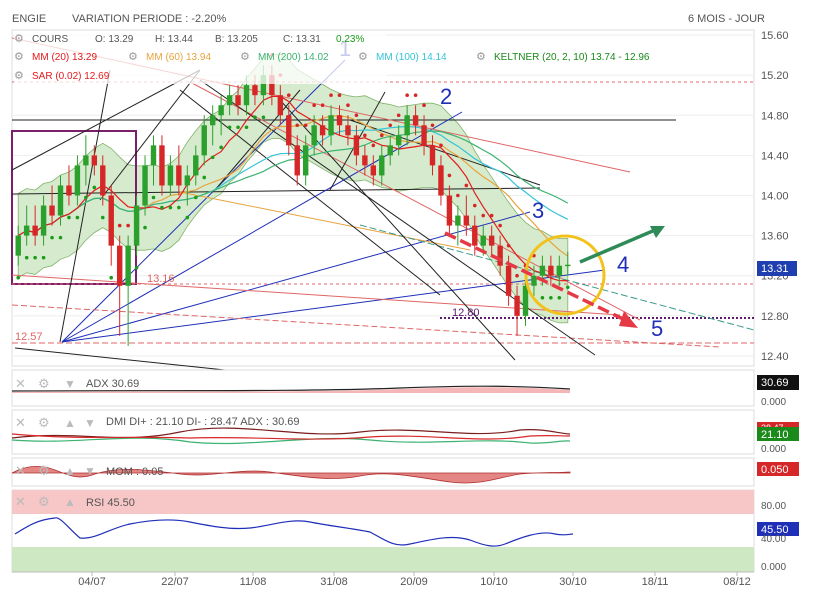 The height and width of the screenshot is (605, 820). What do you see at coordinates (773, 449) in the screenshot?
I see `dmi-scale-low: 0.000` at bounding box center [773, 449].